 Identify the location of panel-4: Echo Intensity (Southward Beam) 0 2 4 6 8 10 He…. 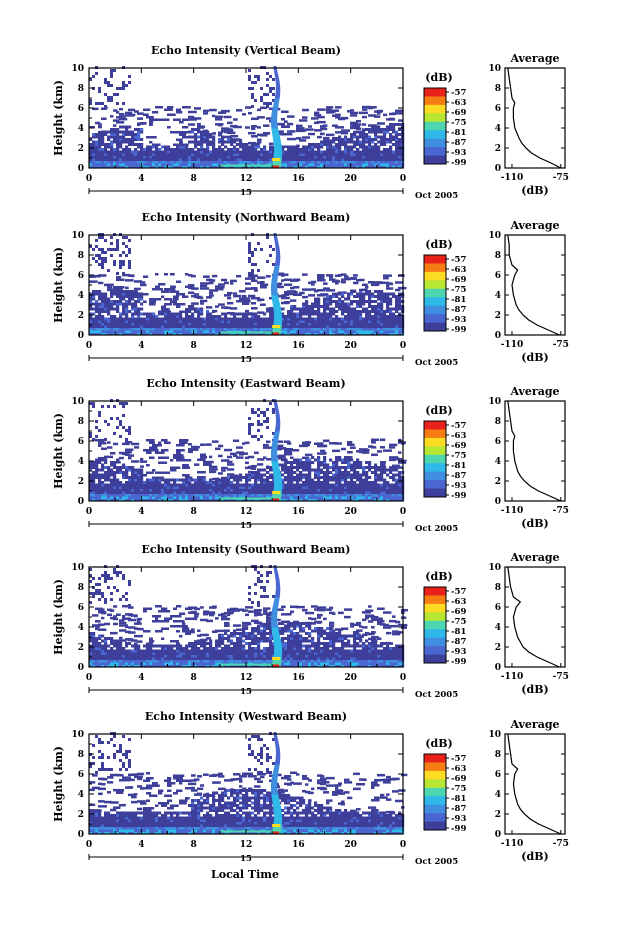
(310, 621).